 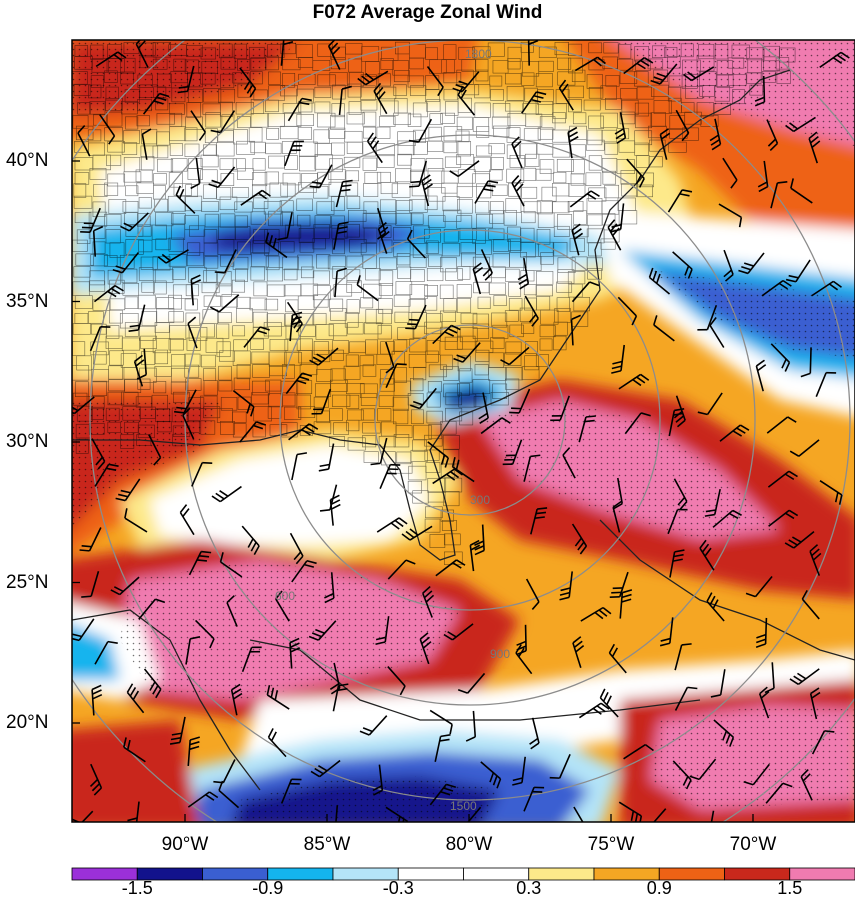 What do you see at coordinates (753, 844) in the screenshot?
I see `lon-tick-label: 70°W` at bounding box center [753, 844].